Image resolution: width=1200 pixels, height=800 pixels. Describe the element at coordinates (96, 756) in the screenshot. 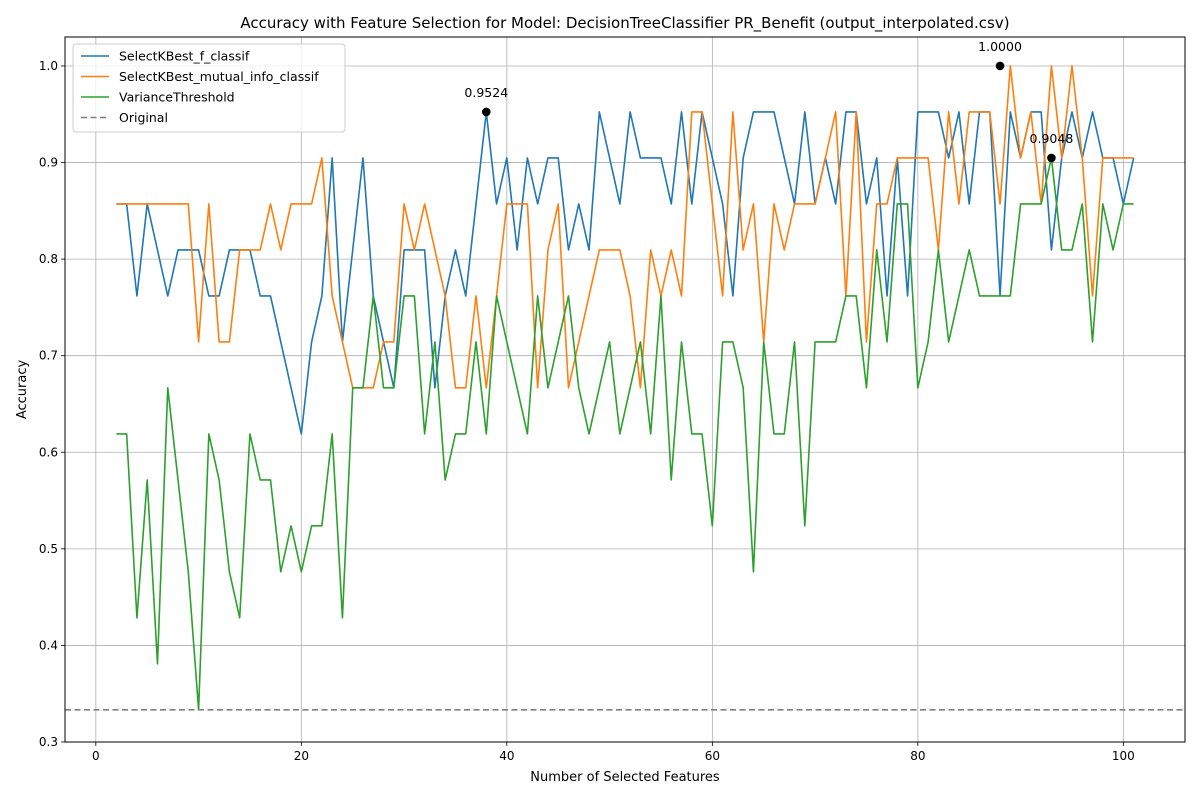

I see `x-tick-label: 0` at that location.